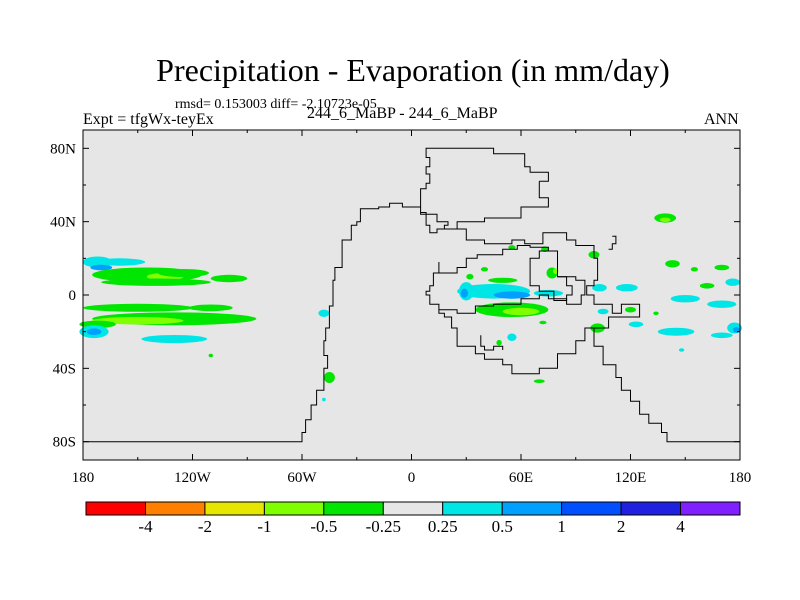 Image resolution: width=800 pixels, height=600 pixels. What do you see at coordinates (302, 478) in the screenshot?
I see `x-tick-label: 60W` at bounding box center [302, 478].